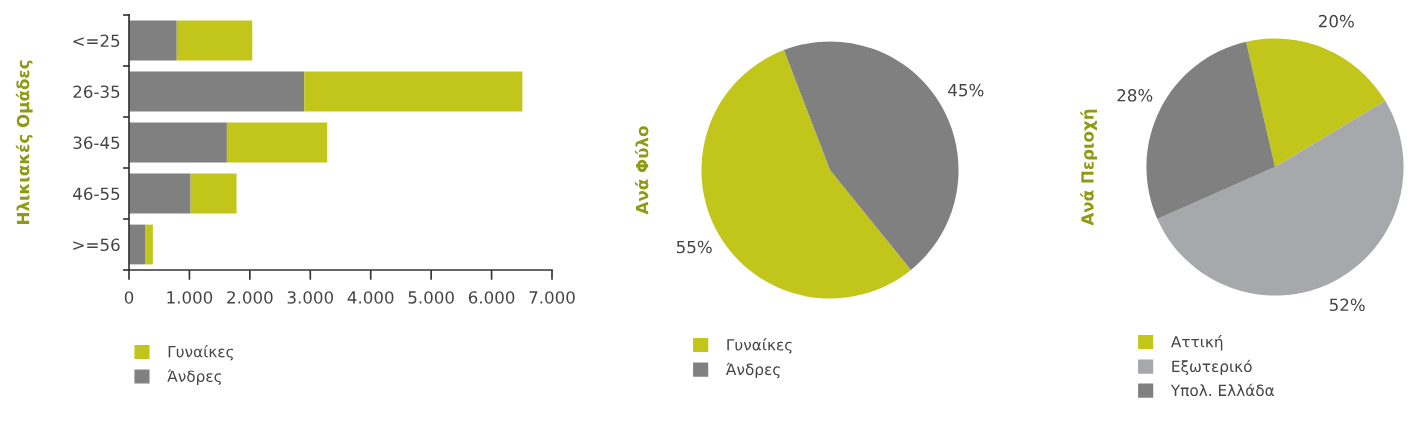  I want to click on x-tick-label: 4.000, so click(370, 297).